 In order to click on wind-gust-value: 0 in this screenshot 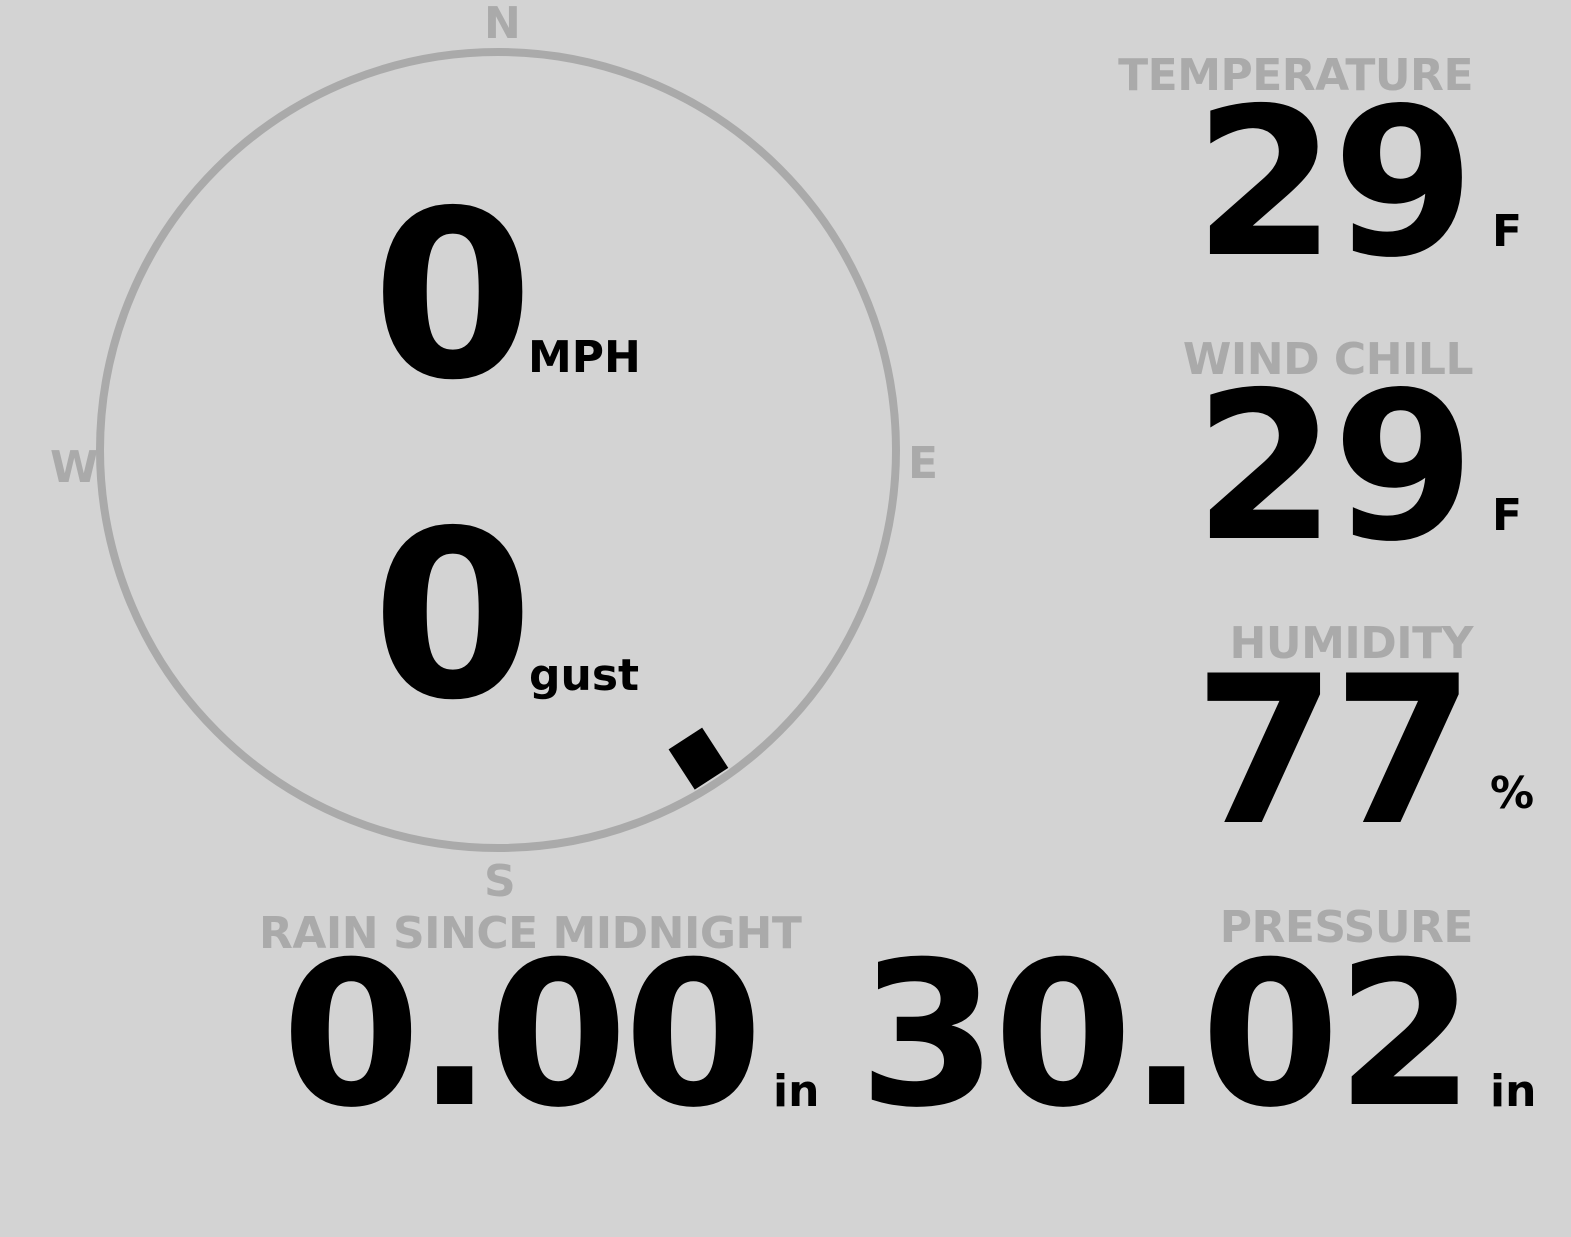, I will do `click(452, 616)`.